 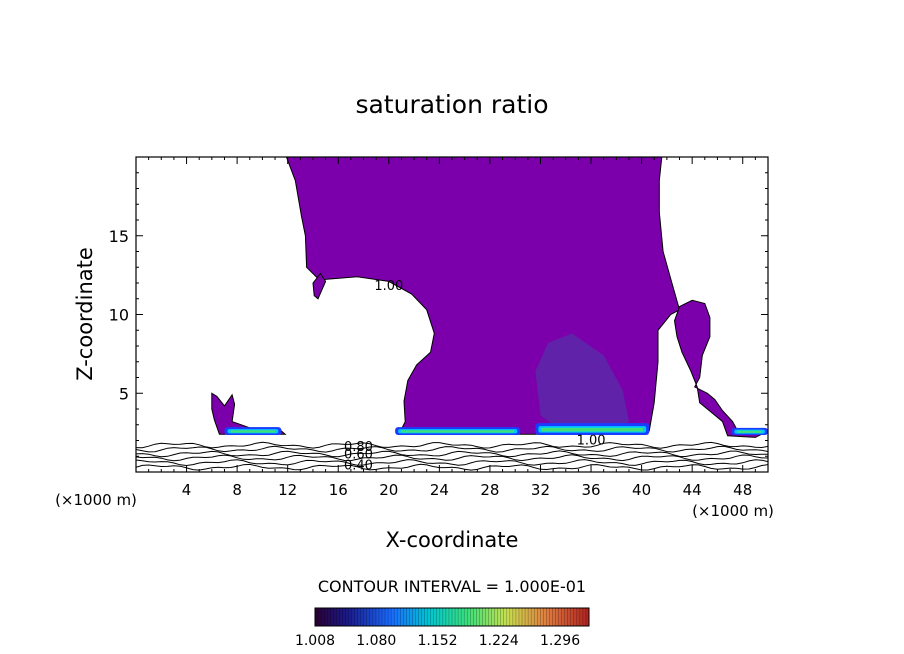 What do you see at coordinates (376, 641) in the screenshot?
I see `colorbar-tick-label: 1.080` at bounding box center [376, 641].